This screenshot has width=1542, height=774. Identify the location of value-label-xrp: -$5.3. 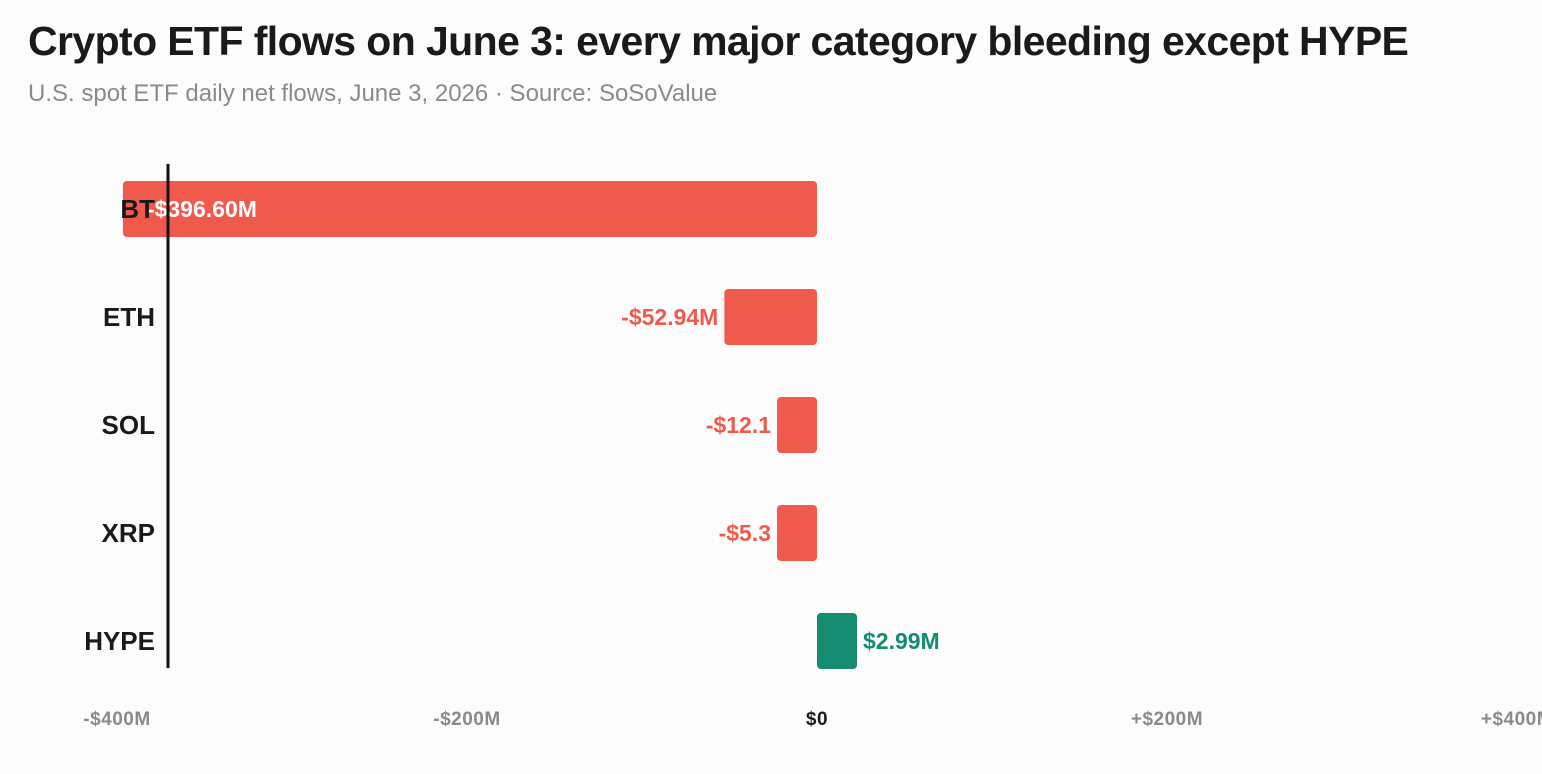
(745, 533).